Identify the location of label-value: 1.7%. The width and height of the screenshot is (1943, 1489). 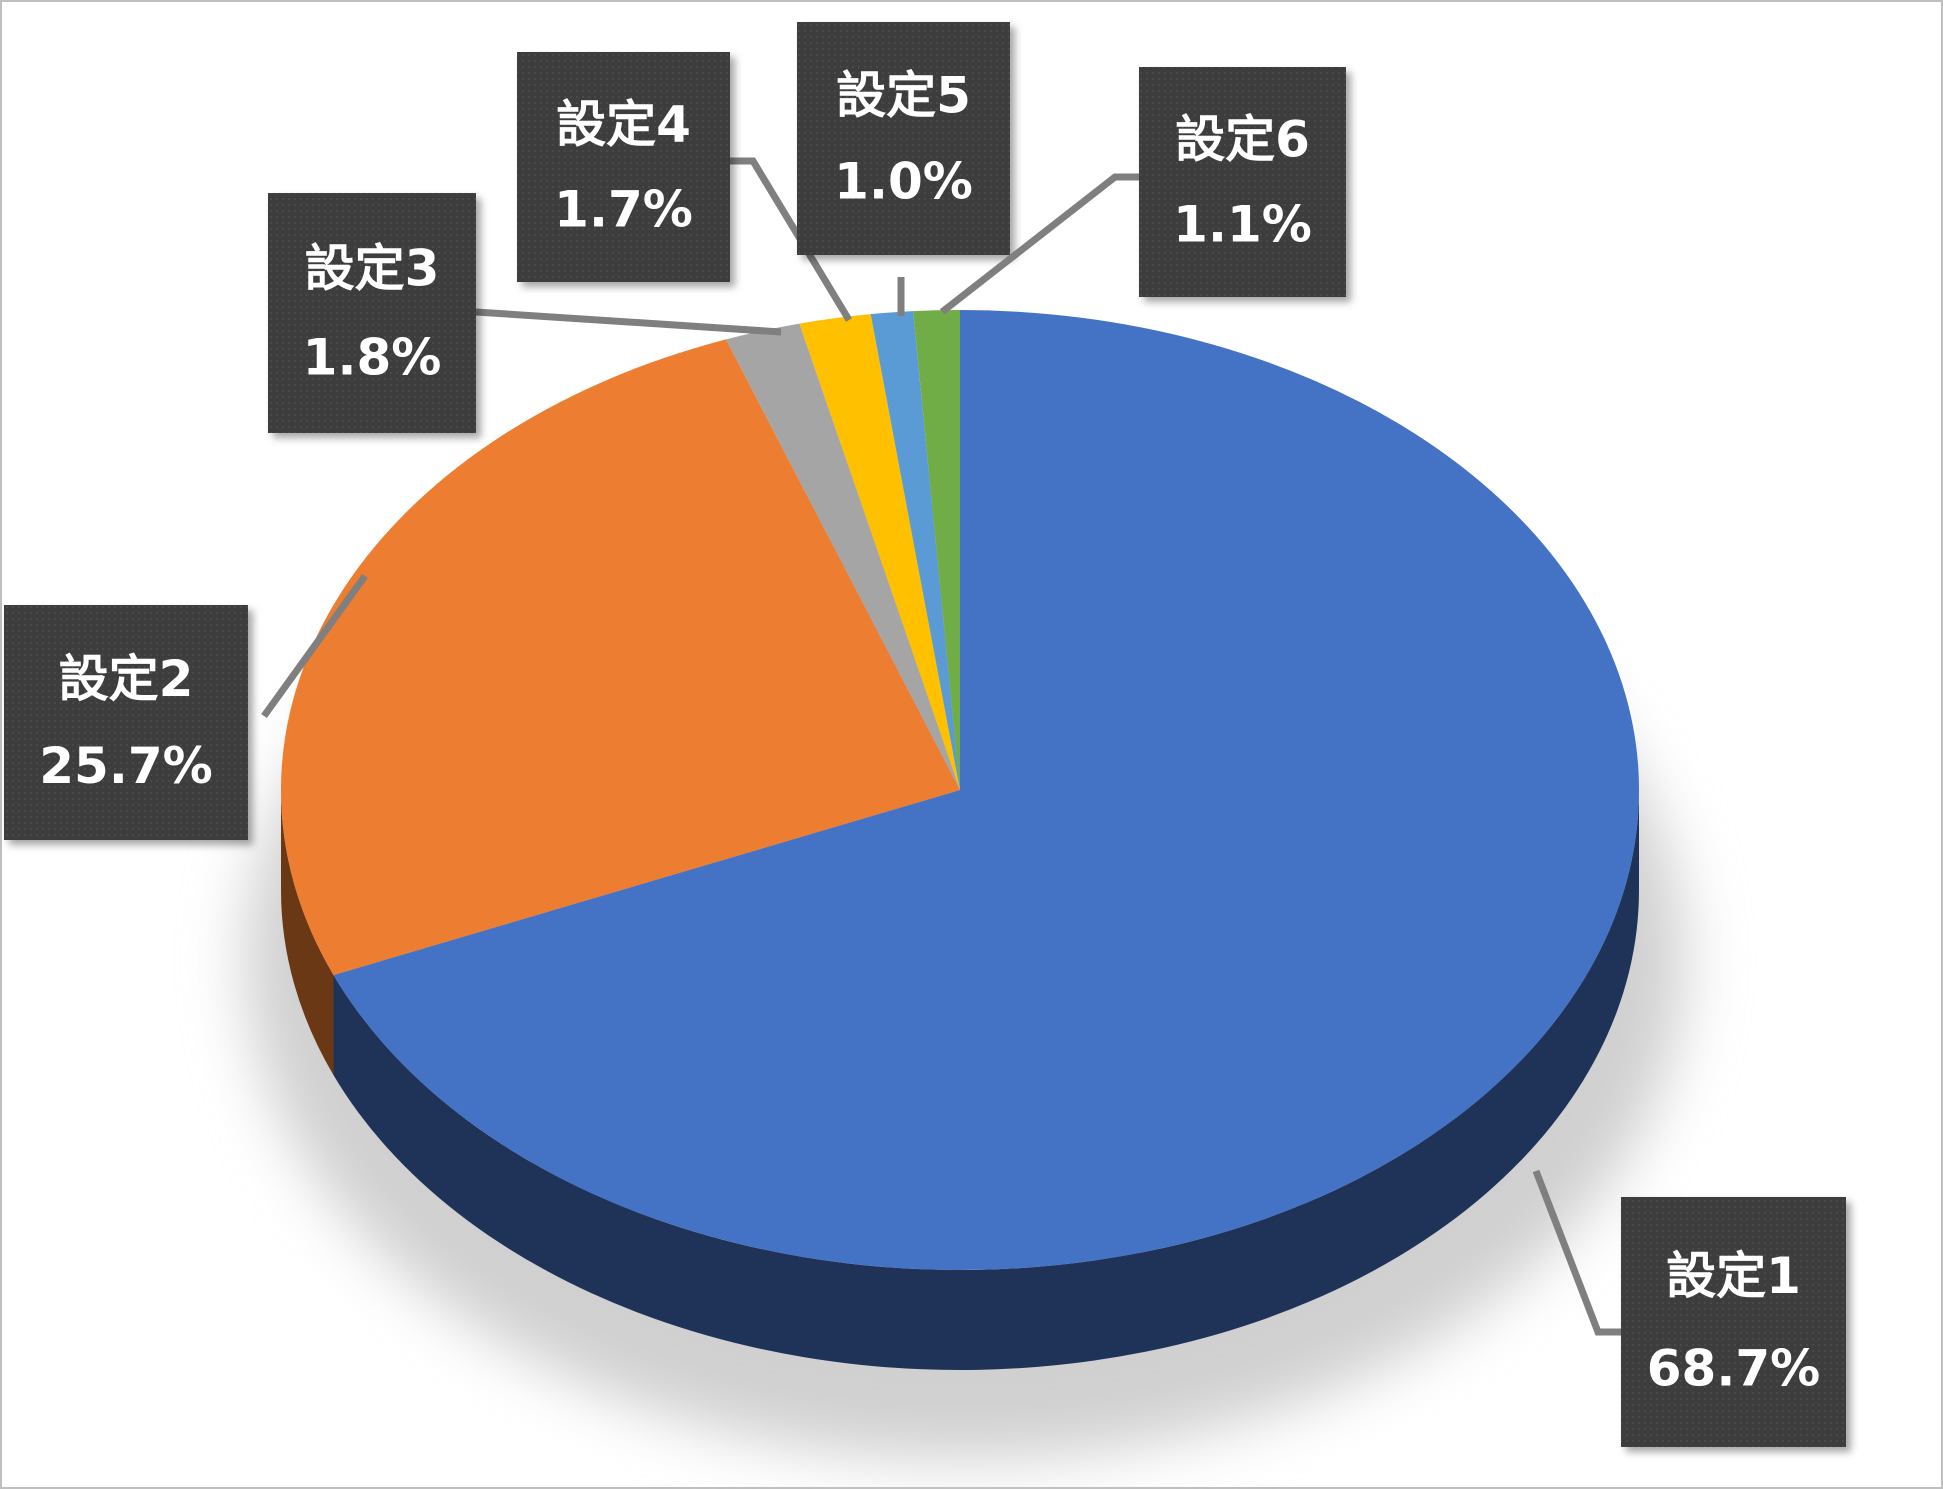
(623, 210).